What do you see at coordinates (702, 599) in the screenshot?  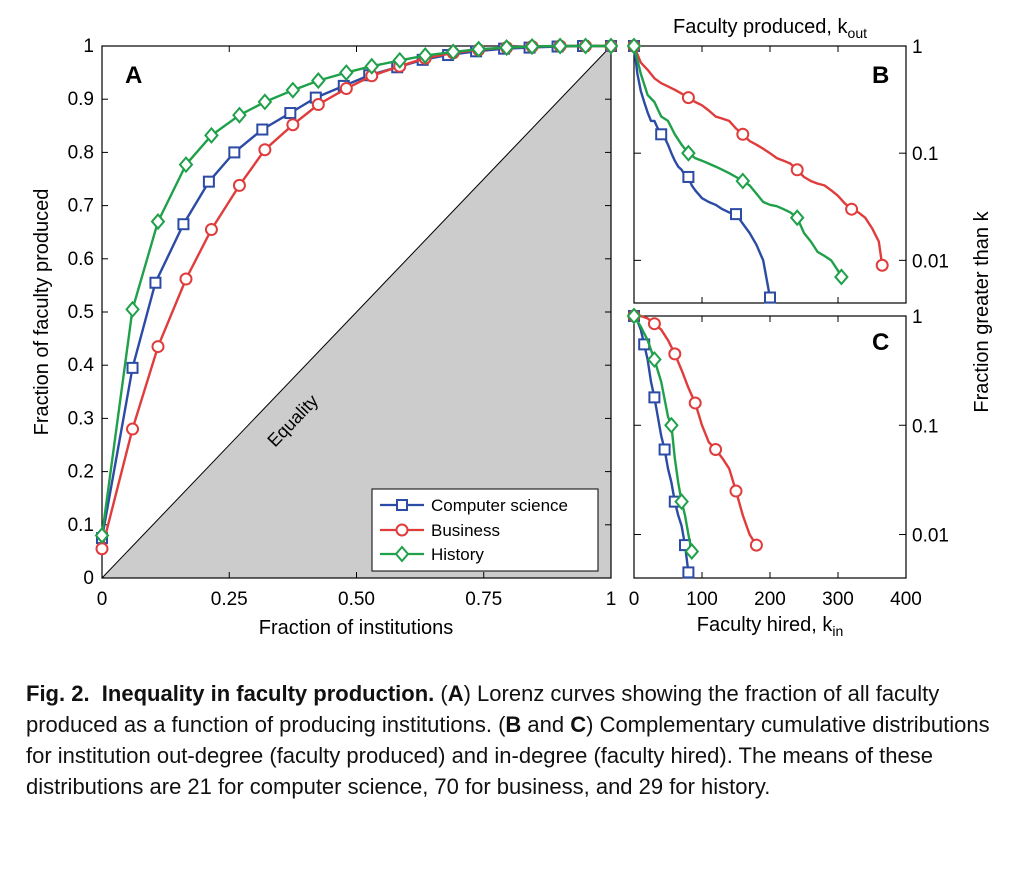 I see `panel-c-x-tick-label: 100` at bounding box center [702, 599].